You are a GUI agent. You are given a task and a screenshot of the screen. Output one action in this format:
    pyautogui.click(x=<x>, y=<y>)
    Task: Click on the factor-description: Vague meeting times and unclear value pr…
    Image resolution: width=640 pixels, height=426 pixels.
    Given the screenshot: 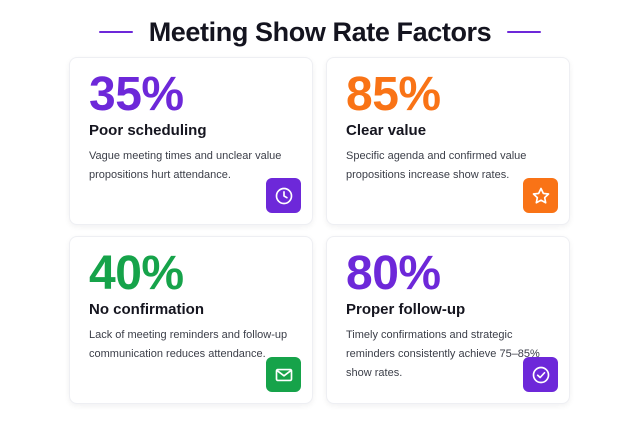 What is the action you would take?
    pyautogui.click(x=185, y=165)
    